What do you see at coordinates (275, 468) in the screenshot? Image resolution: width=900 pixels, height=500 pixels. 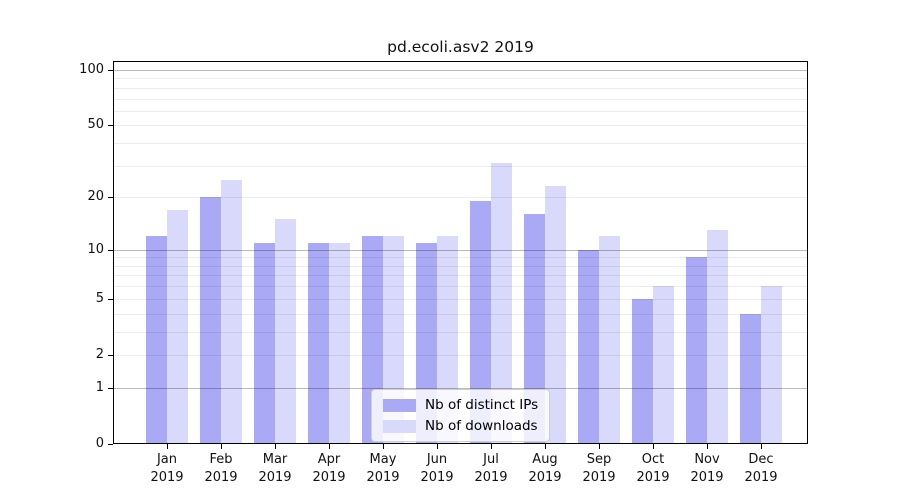 I see `x-tick-label-mar: Mar 2019` at bounding box center [275, 468].